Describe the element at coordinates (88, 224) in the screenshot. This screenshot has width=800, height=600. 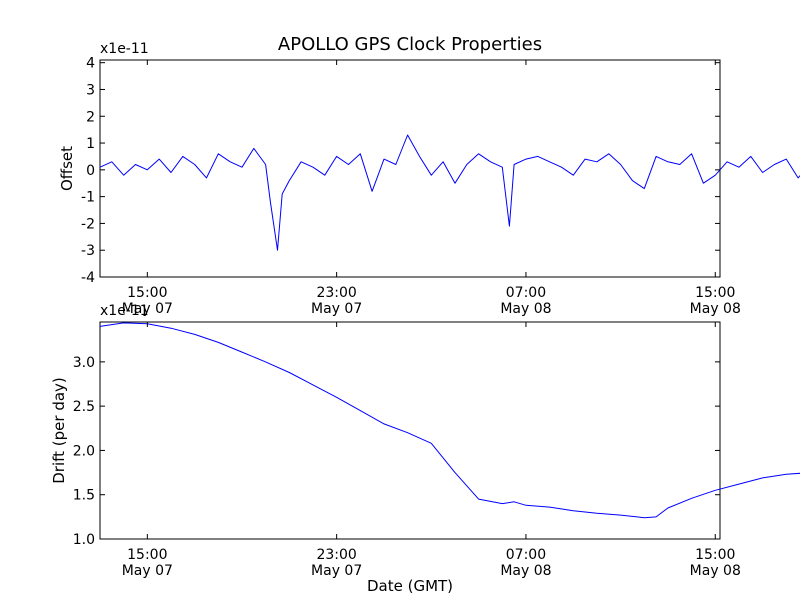
I see `y-tick-label: -2` at that location.